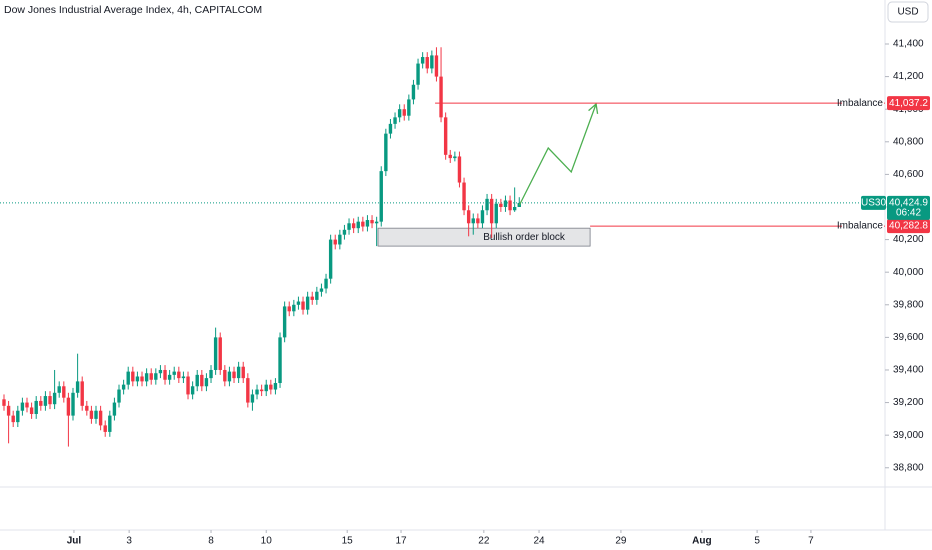  I want to click on level-price-label: 40,282.8, so click(908, 226).